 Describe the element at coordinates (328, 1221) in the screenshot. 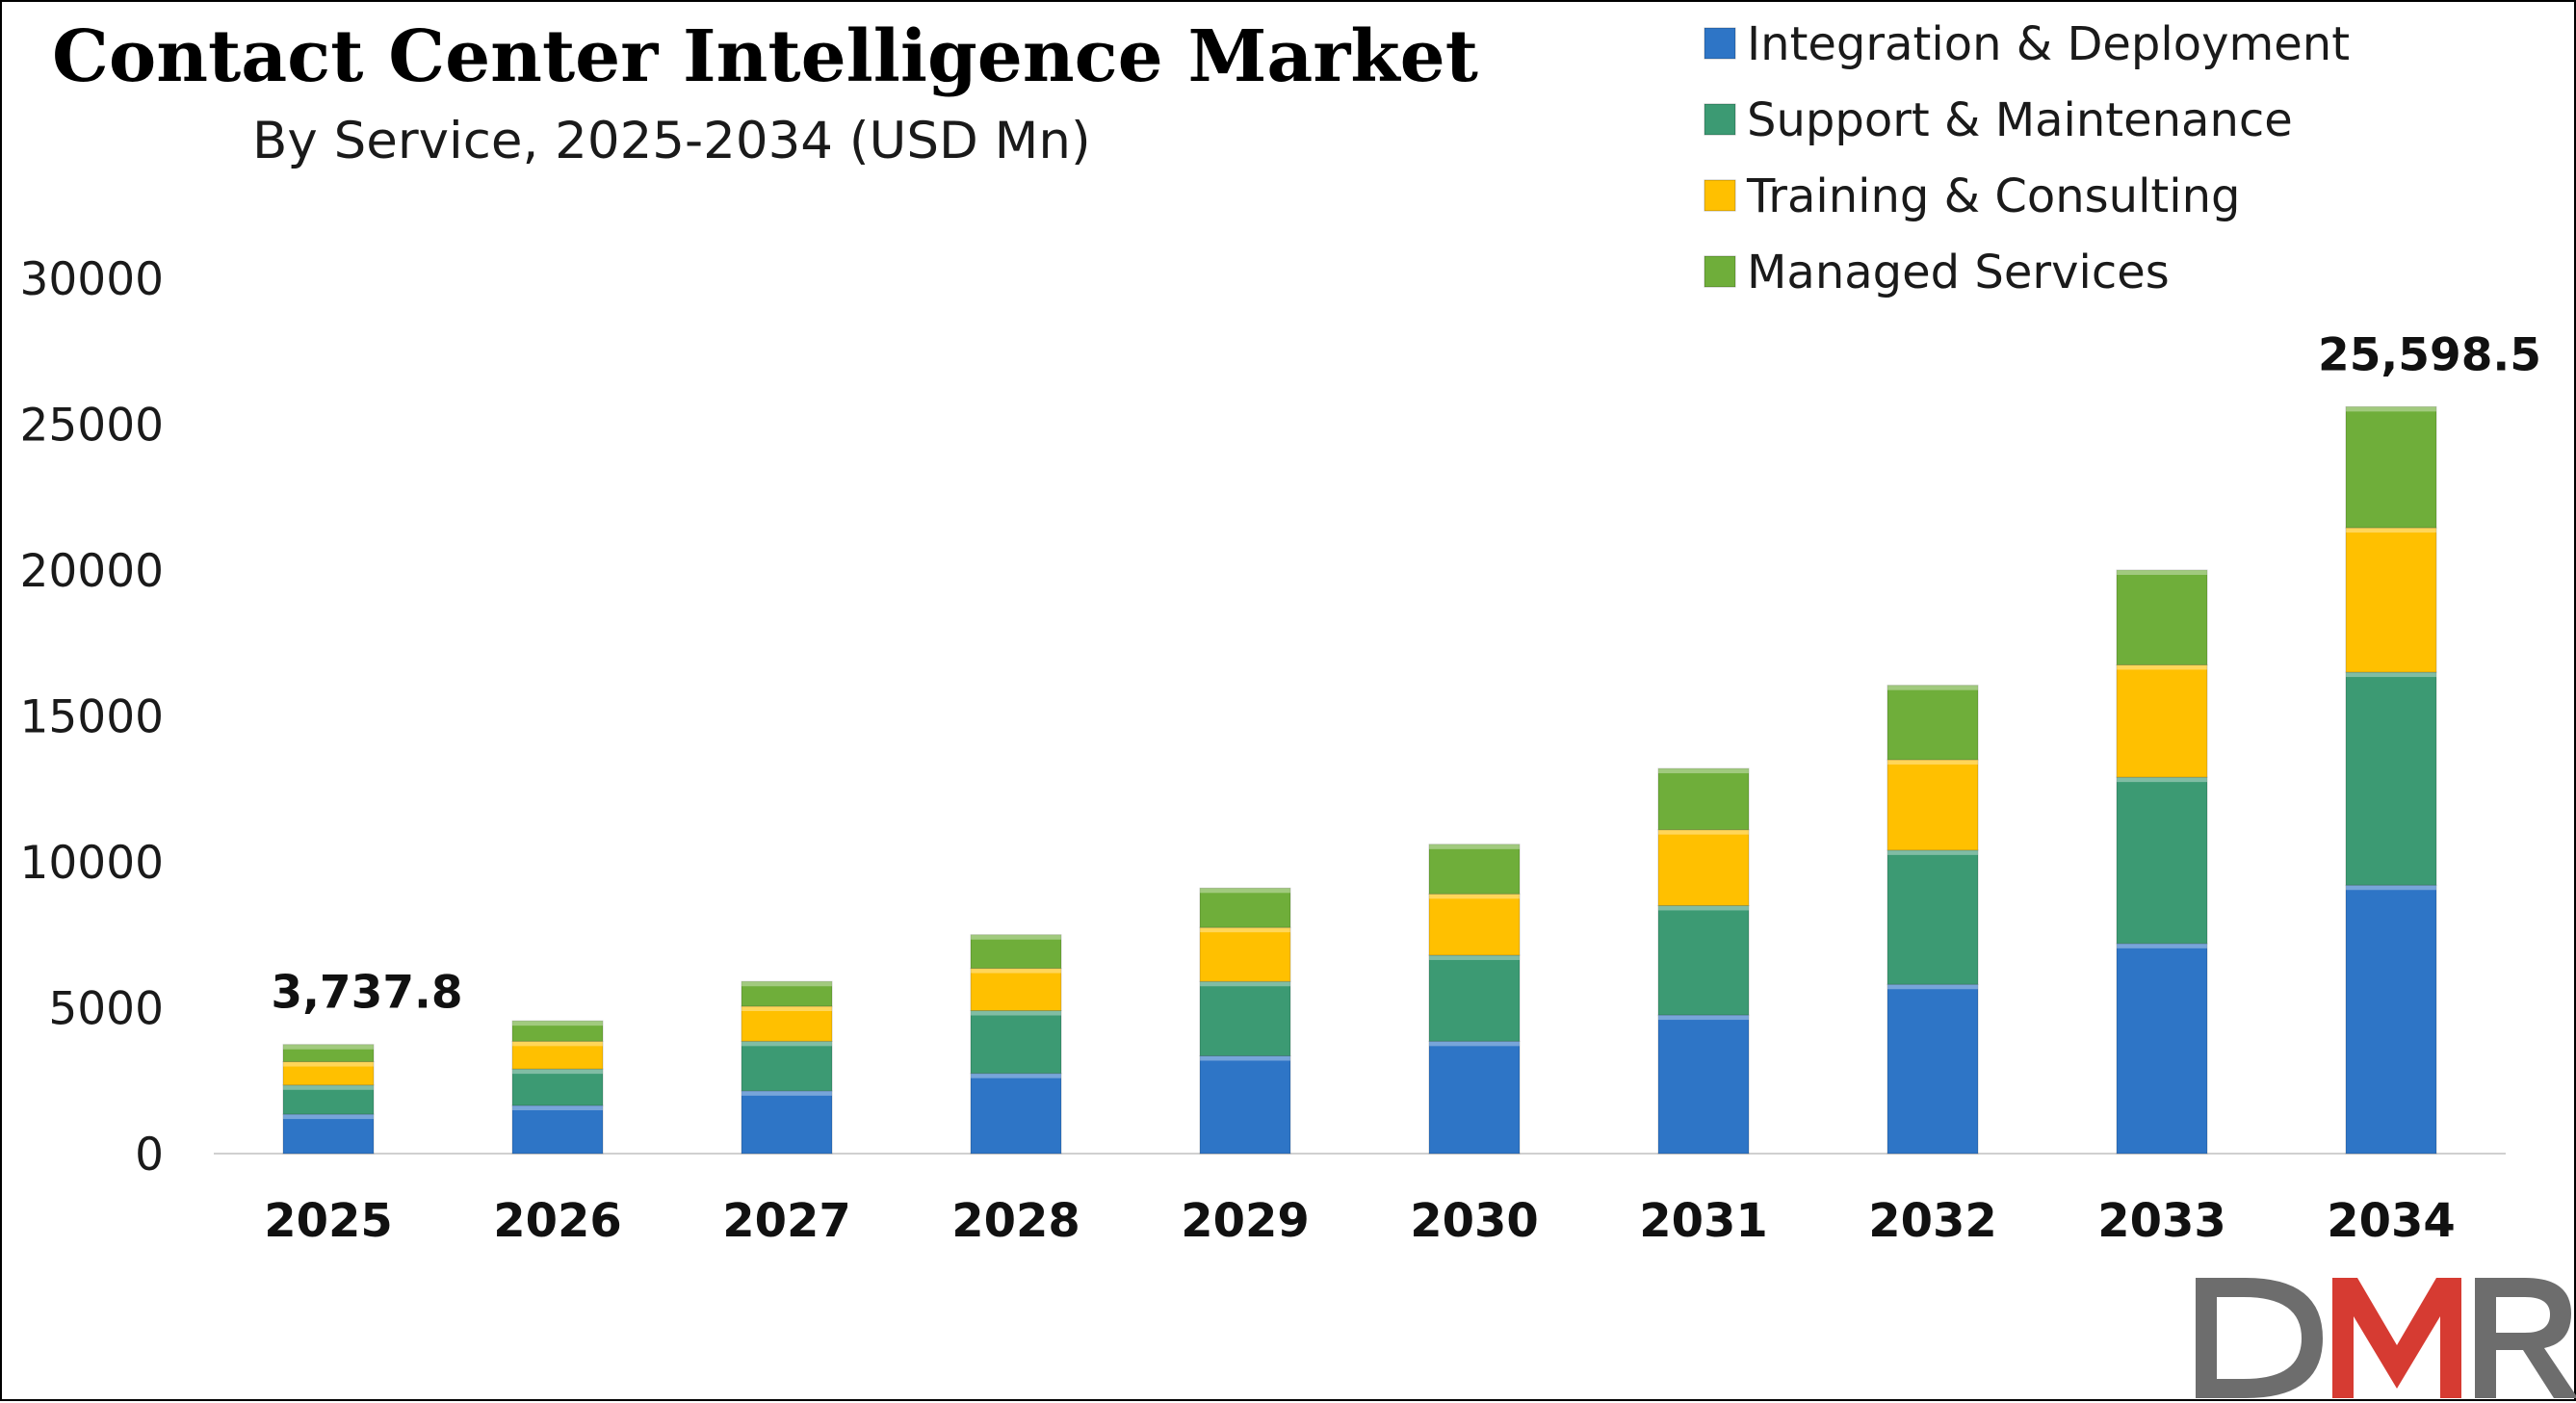

I see `x-tick-label: 2025` at that location.